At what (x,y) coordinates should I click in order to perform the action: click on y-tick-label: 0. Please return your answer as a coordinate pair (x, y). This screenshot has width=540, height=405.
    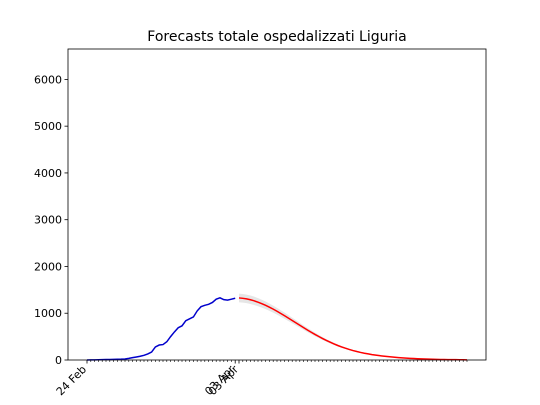
    Looking at the image, I should click on (58, 360).